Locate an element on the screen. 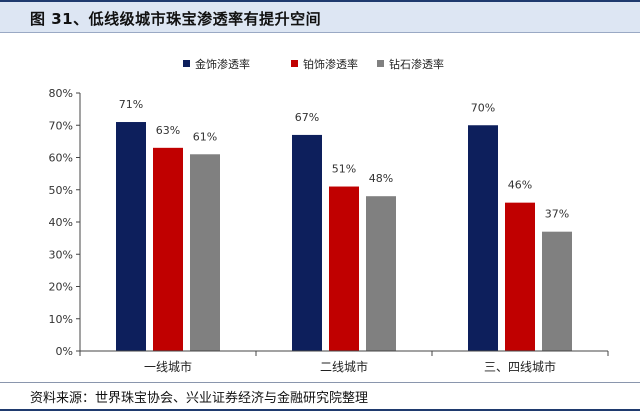 Image resolution: width=640 pixels, height=411 pixels. source-note: 资料来源：世界珠宝协会、兴业证券经济与金融研究院整理 is located at coordinates (199, 398).